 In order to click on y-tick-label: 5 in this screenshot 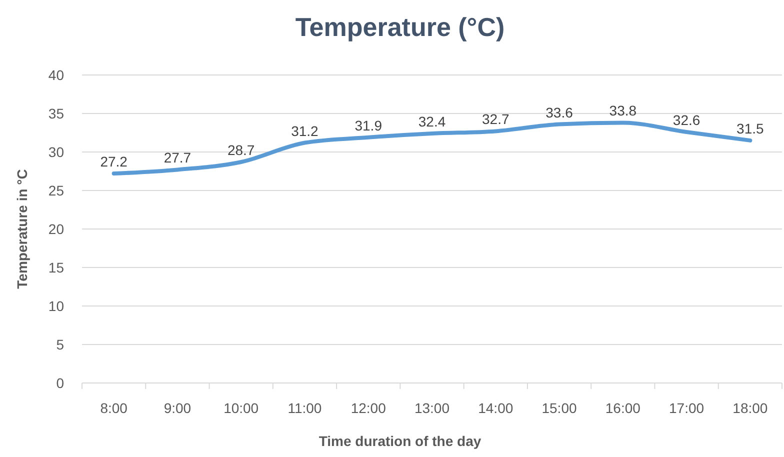, I will do `click(60, 344)`.